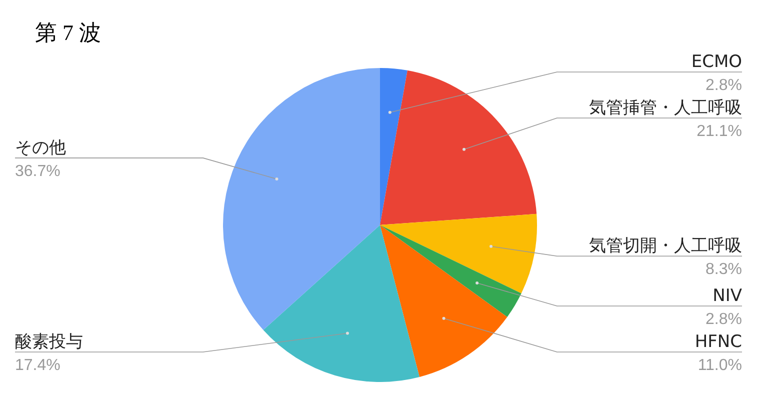  I want to click on slice-label: NIV, so click(727, 296).